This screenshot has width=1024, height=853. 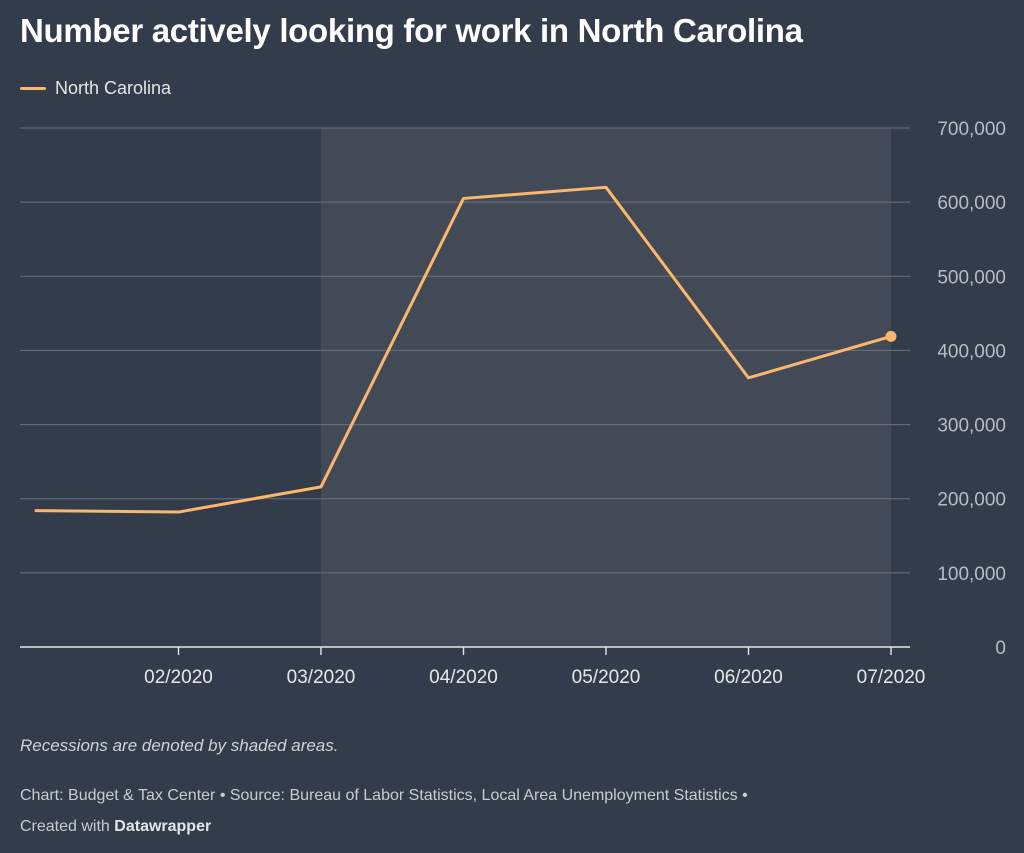 What do you see at coordinates (971, 500) in the screenshot?
I see `y-tick-label: 200,000` at bounding box center [971, 500].